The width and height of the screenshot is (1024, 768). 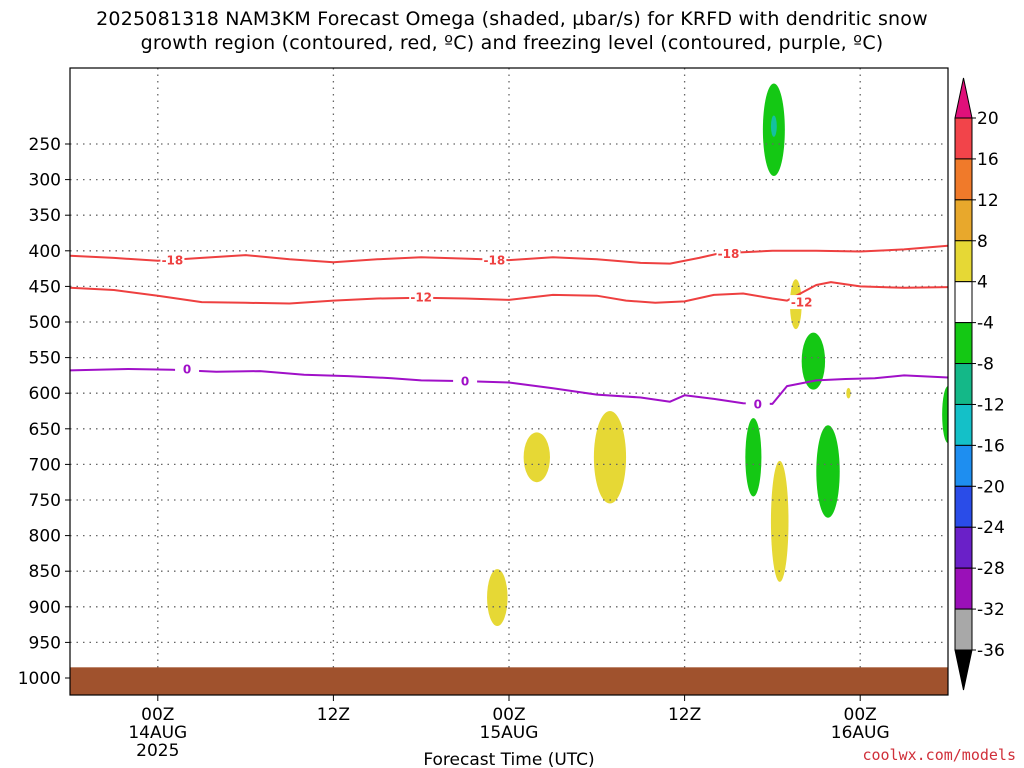 I want to click on y-tick-label: 800, so click(x=45, y=537).